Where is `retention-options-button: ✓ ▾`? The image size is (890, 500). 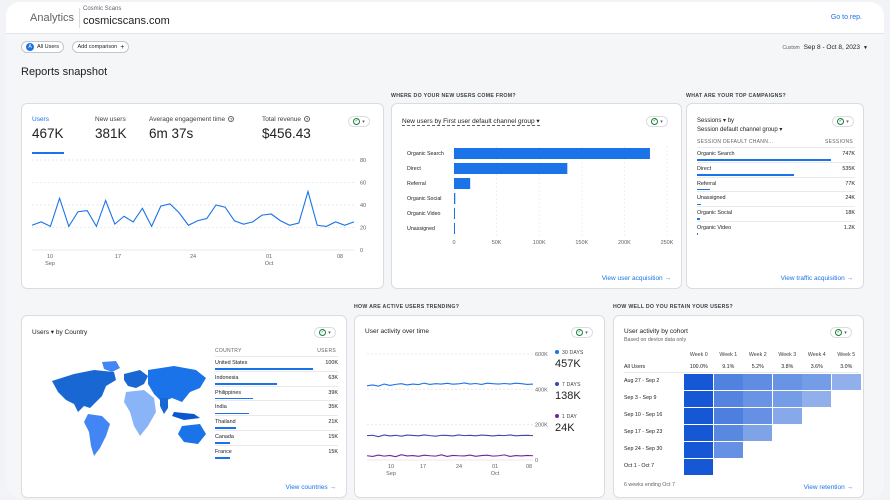
retention-options-button: ✓ ▾ is located at coordinates (841, 332).